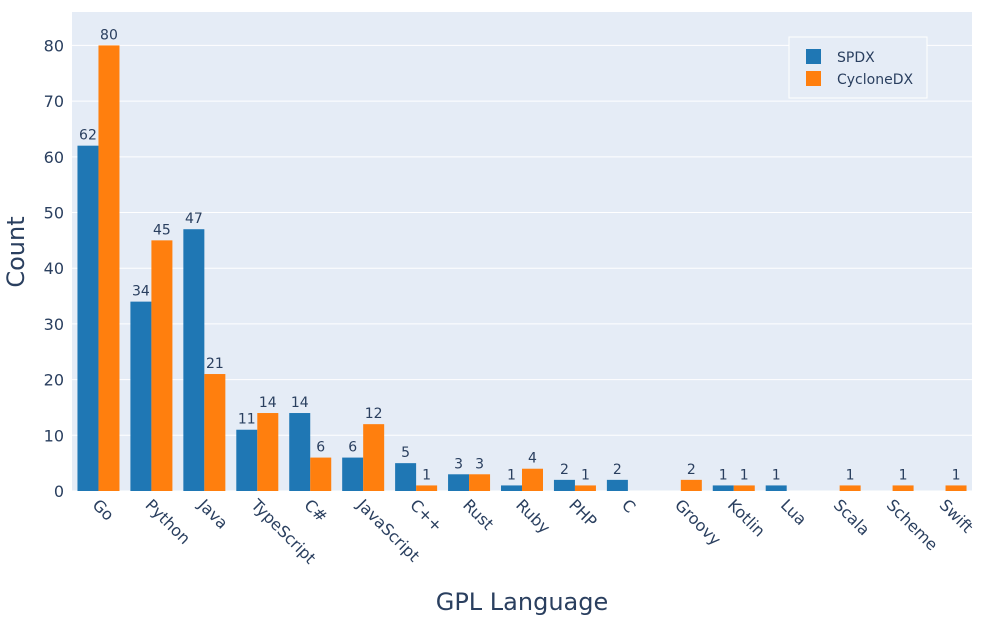 This screenshot has width=996, height=623. I want to click on data-label: 45, so click(162, 230).